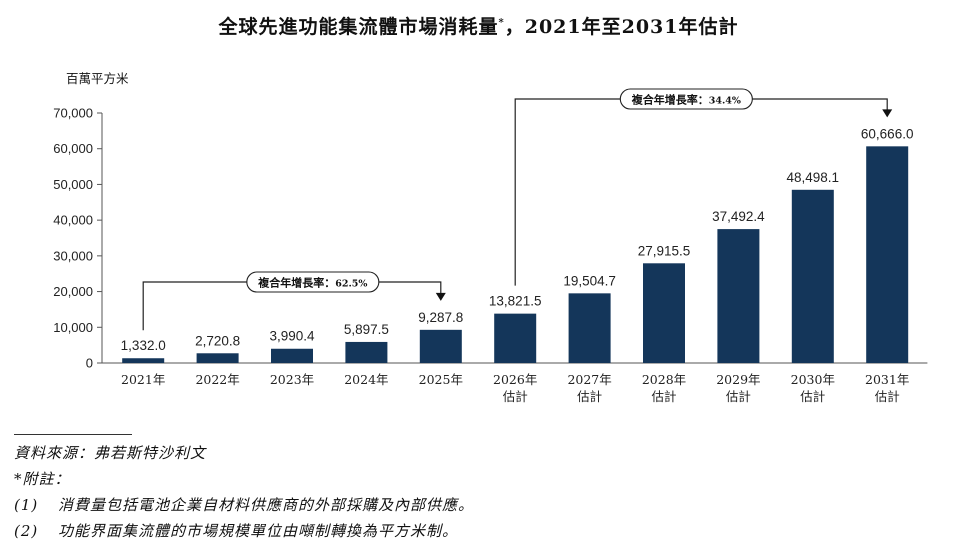  Describe the element at coordinates (292, 379) in the screenshot. I see `x-tick-label: 2023年` at that location.